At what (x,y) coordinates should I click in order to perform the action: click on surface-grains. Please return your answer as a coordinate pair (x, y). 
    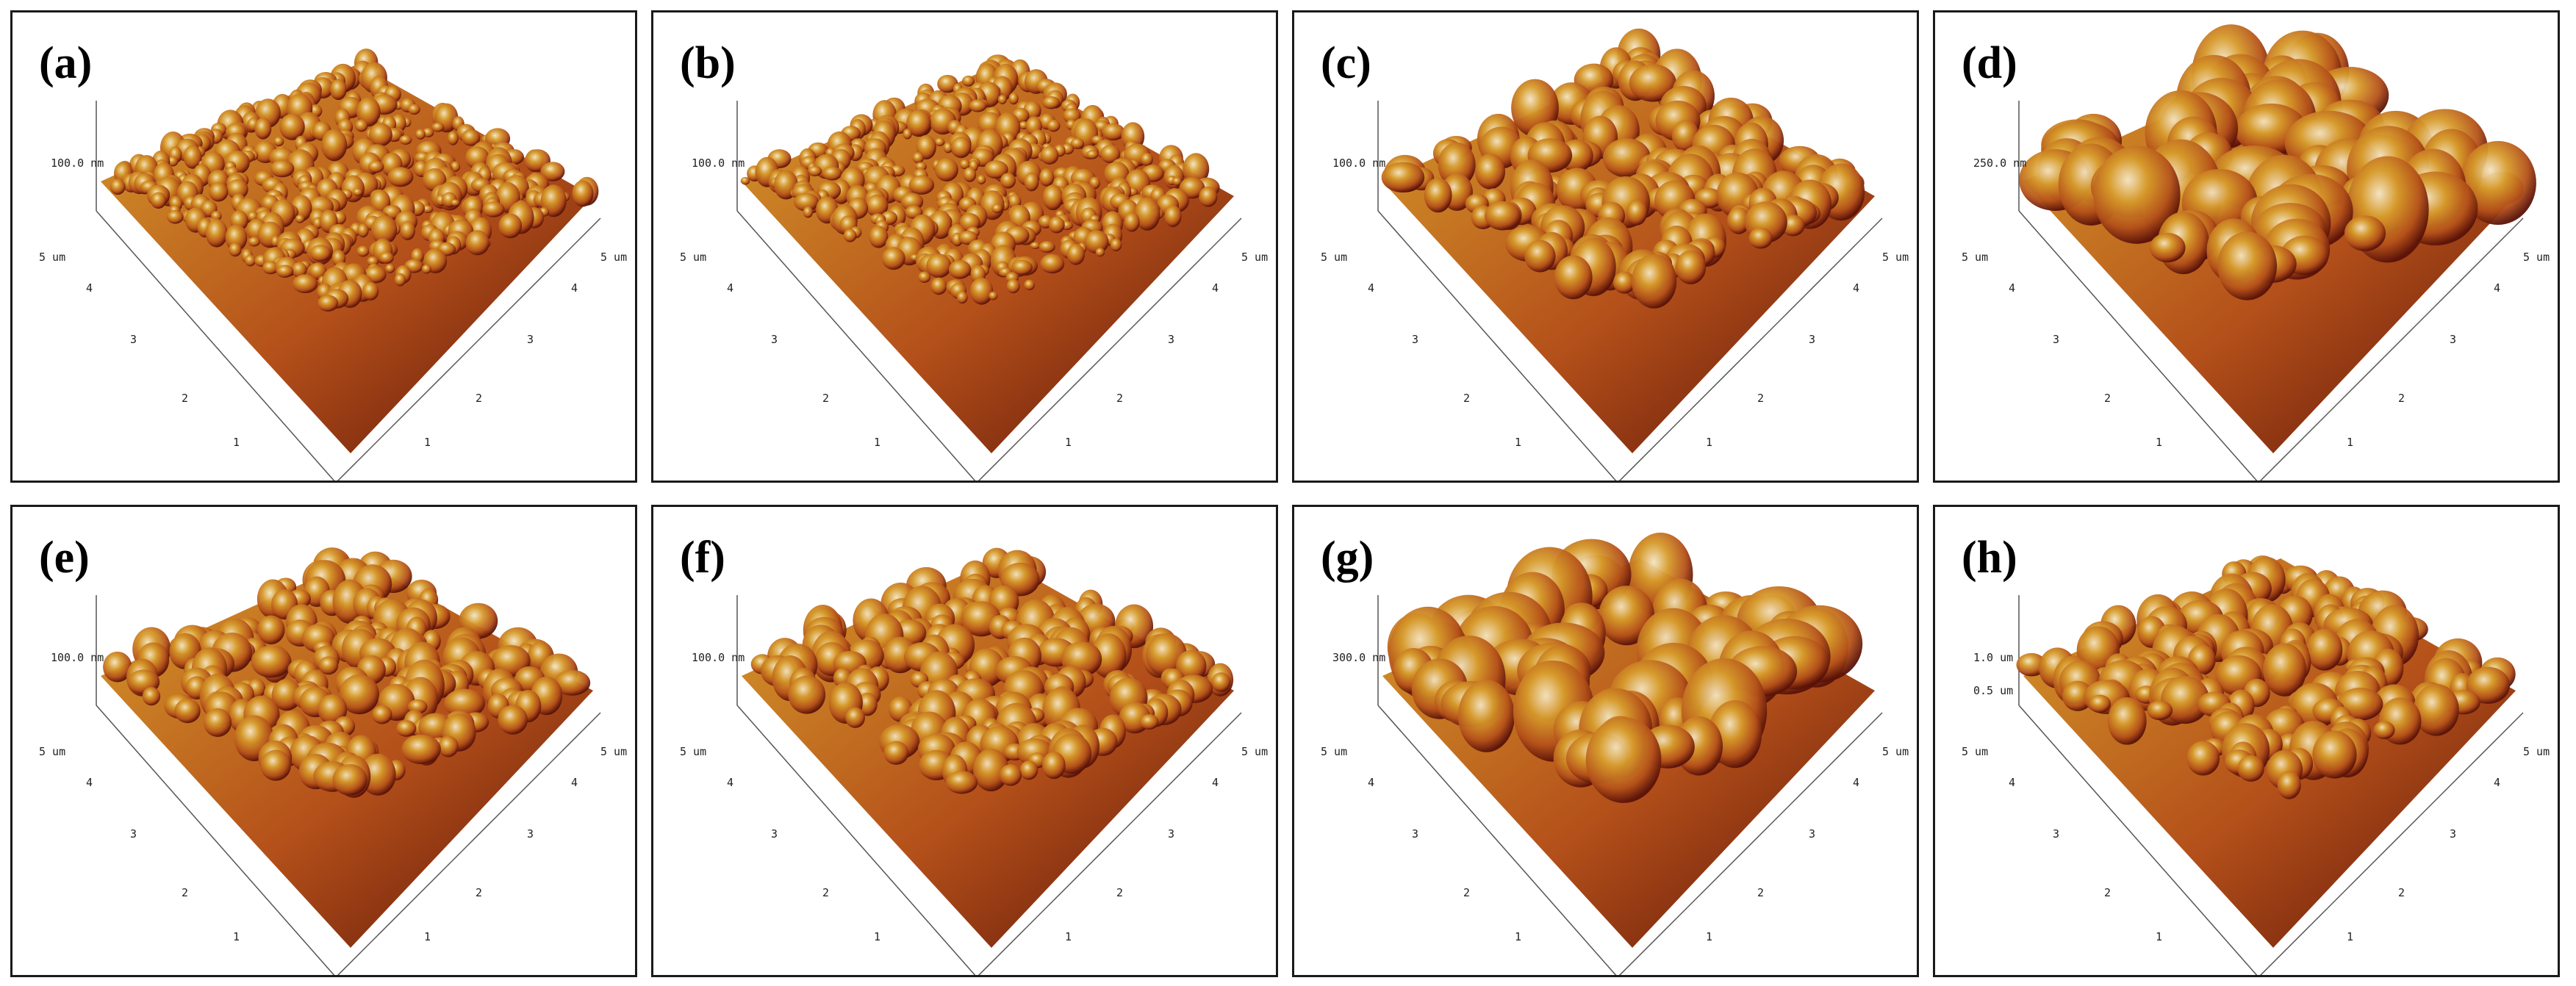
    Looking at the image, I should click on (2266, 677).